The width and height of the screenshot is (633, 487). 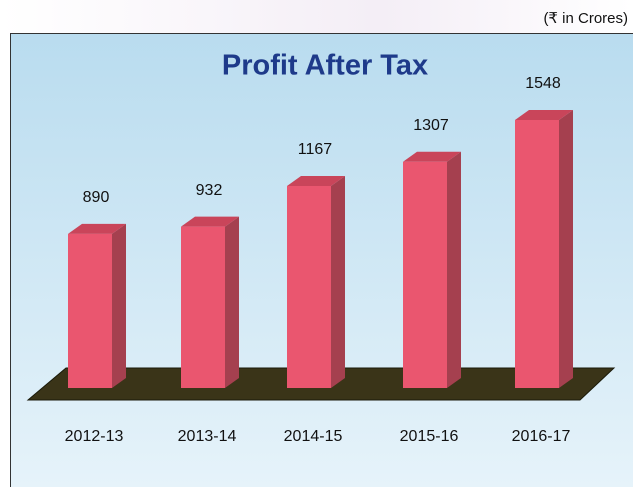 What do you see at coordinates (541, 436) in the screenshot?
I see `x-tick-label: 2016-17` at bounding box center [541, 436].